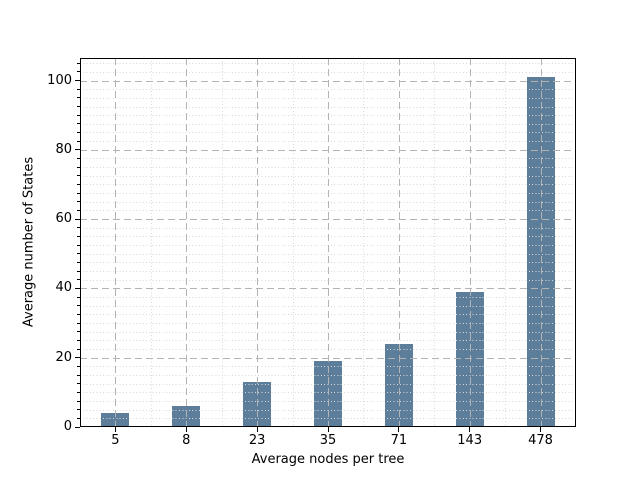 Image resolution: width=640 pixels, height=480 pixels. Describe the element at coordinates (399, 440) in the screenshot. I see `x-tick-label: 71` at that location.